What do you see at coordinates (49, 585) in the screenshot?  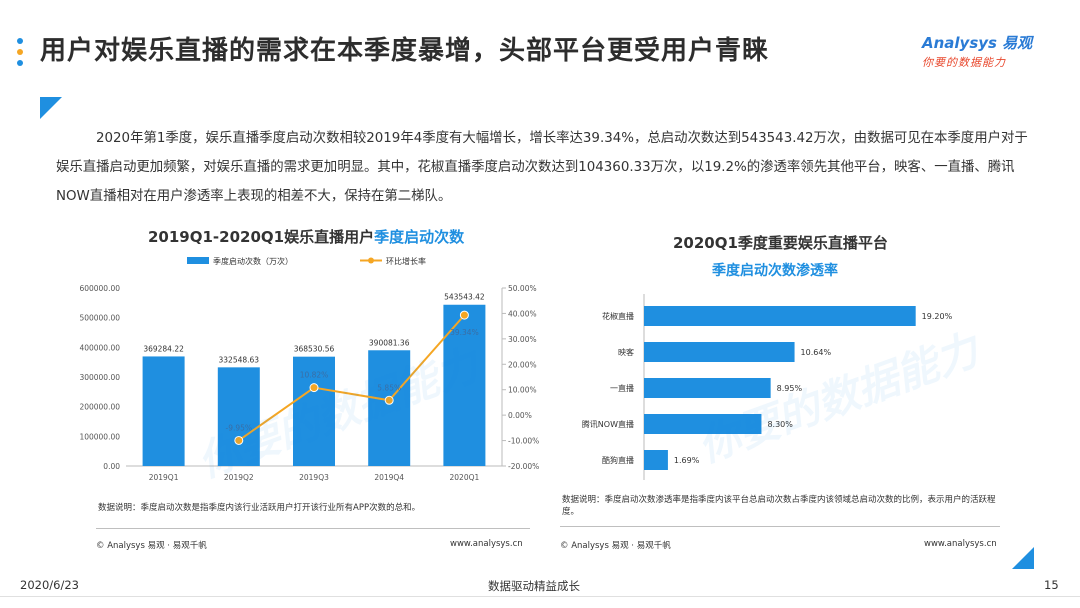 I see `footer-date: 2020/6/23` at bounding box center [49, 585].